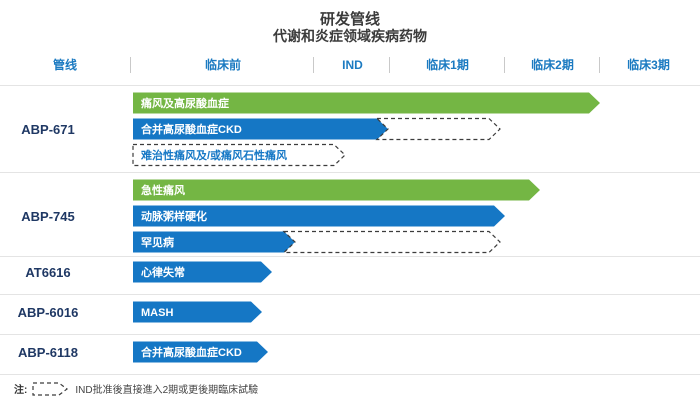 Image resolution: width=700 pixels, height=412 pixels. Describe the element at coordinates (184, 103) in the screenshot. I see `pipeline-bar-label: 痛风及高尿酸血症` at that location.